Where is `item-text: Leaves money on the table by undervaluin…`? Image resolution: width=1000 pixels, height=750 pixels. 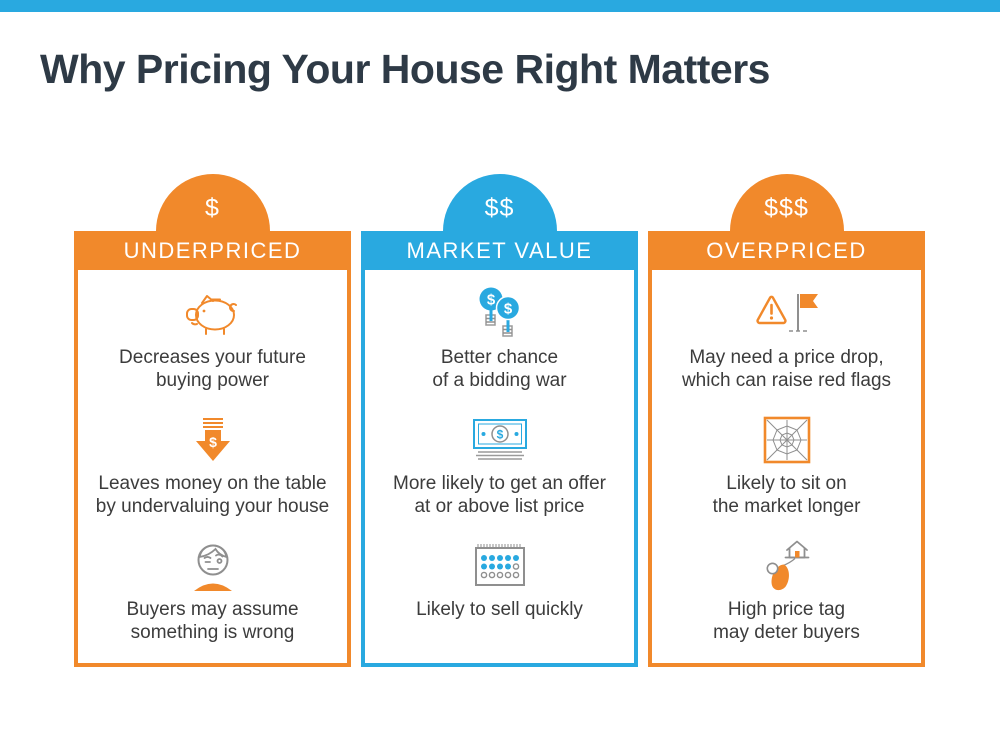 item-text: Leaves money on the table by undervaluin… is located at coordinates (212, 495).